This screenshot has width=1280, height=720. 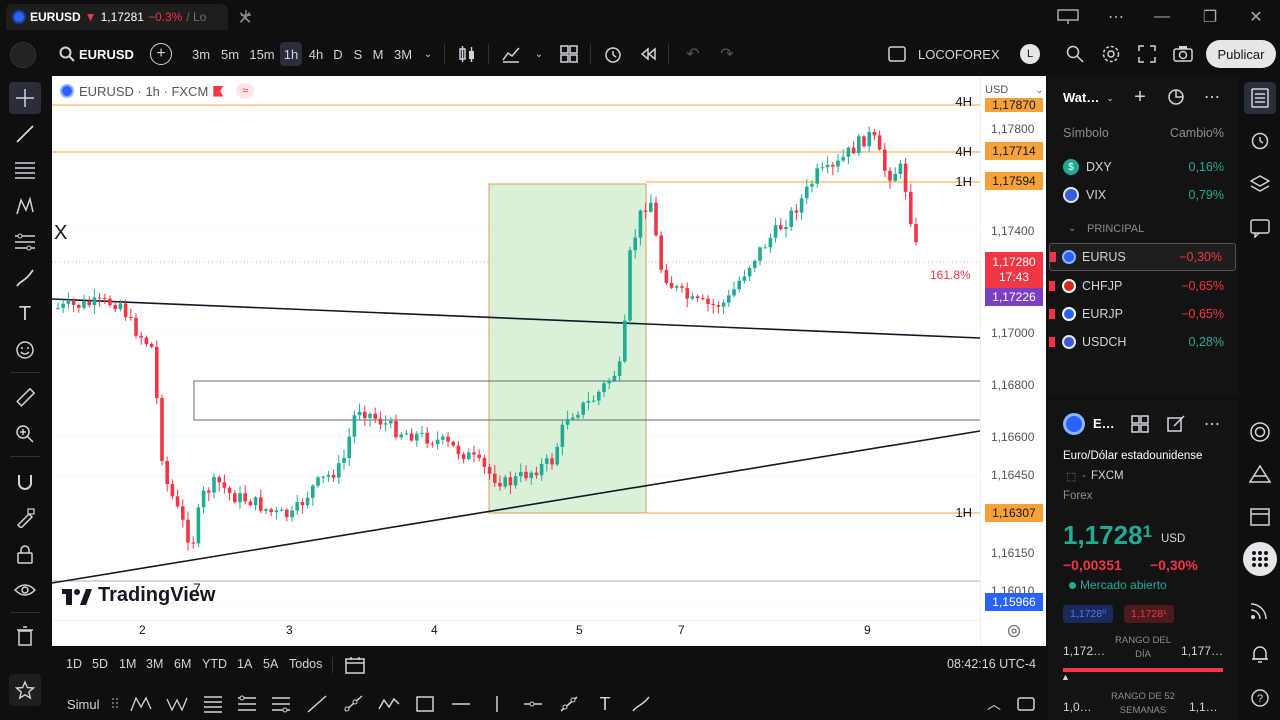 What do you see at coordinates (1026, 704) in the screenshot?
I see `maximize-panel-icon` at bounding box center [1026, 704].